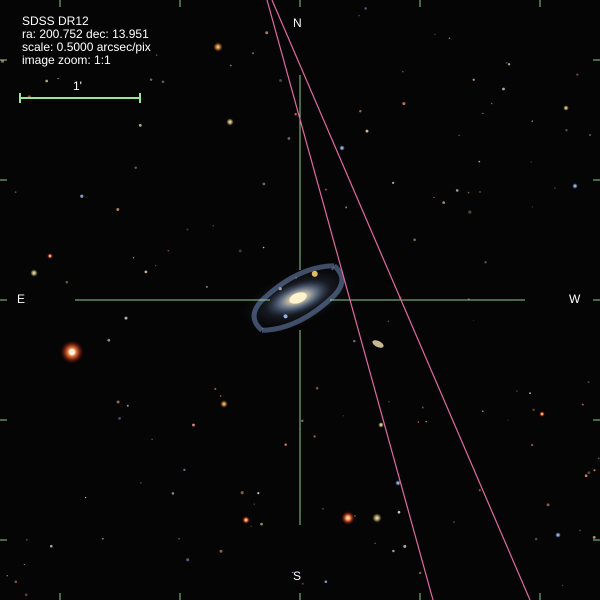  Describe the element at coordinates (34, 273) in the screenshot. I see `yellow-star-left` at that location.